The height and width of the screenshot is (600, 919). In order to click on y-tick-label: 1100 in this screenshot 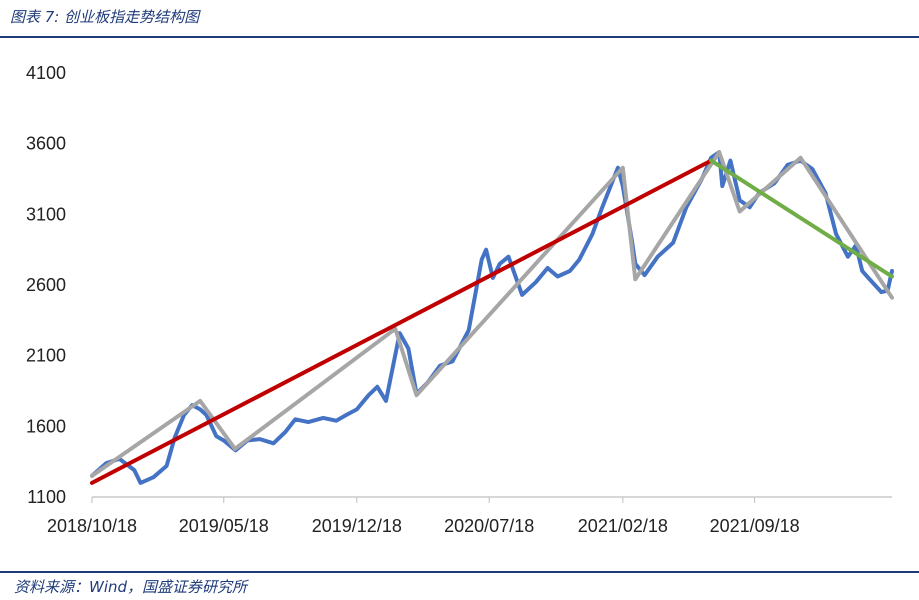, I will do `click(46, 497)`.